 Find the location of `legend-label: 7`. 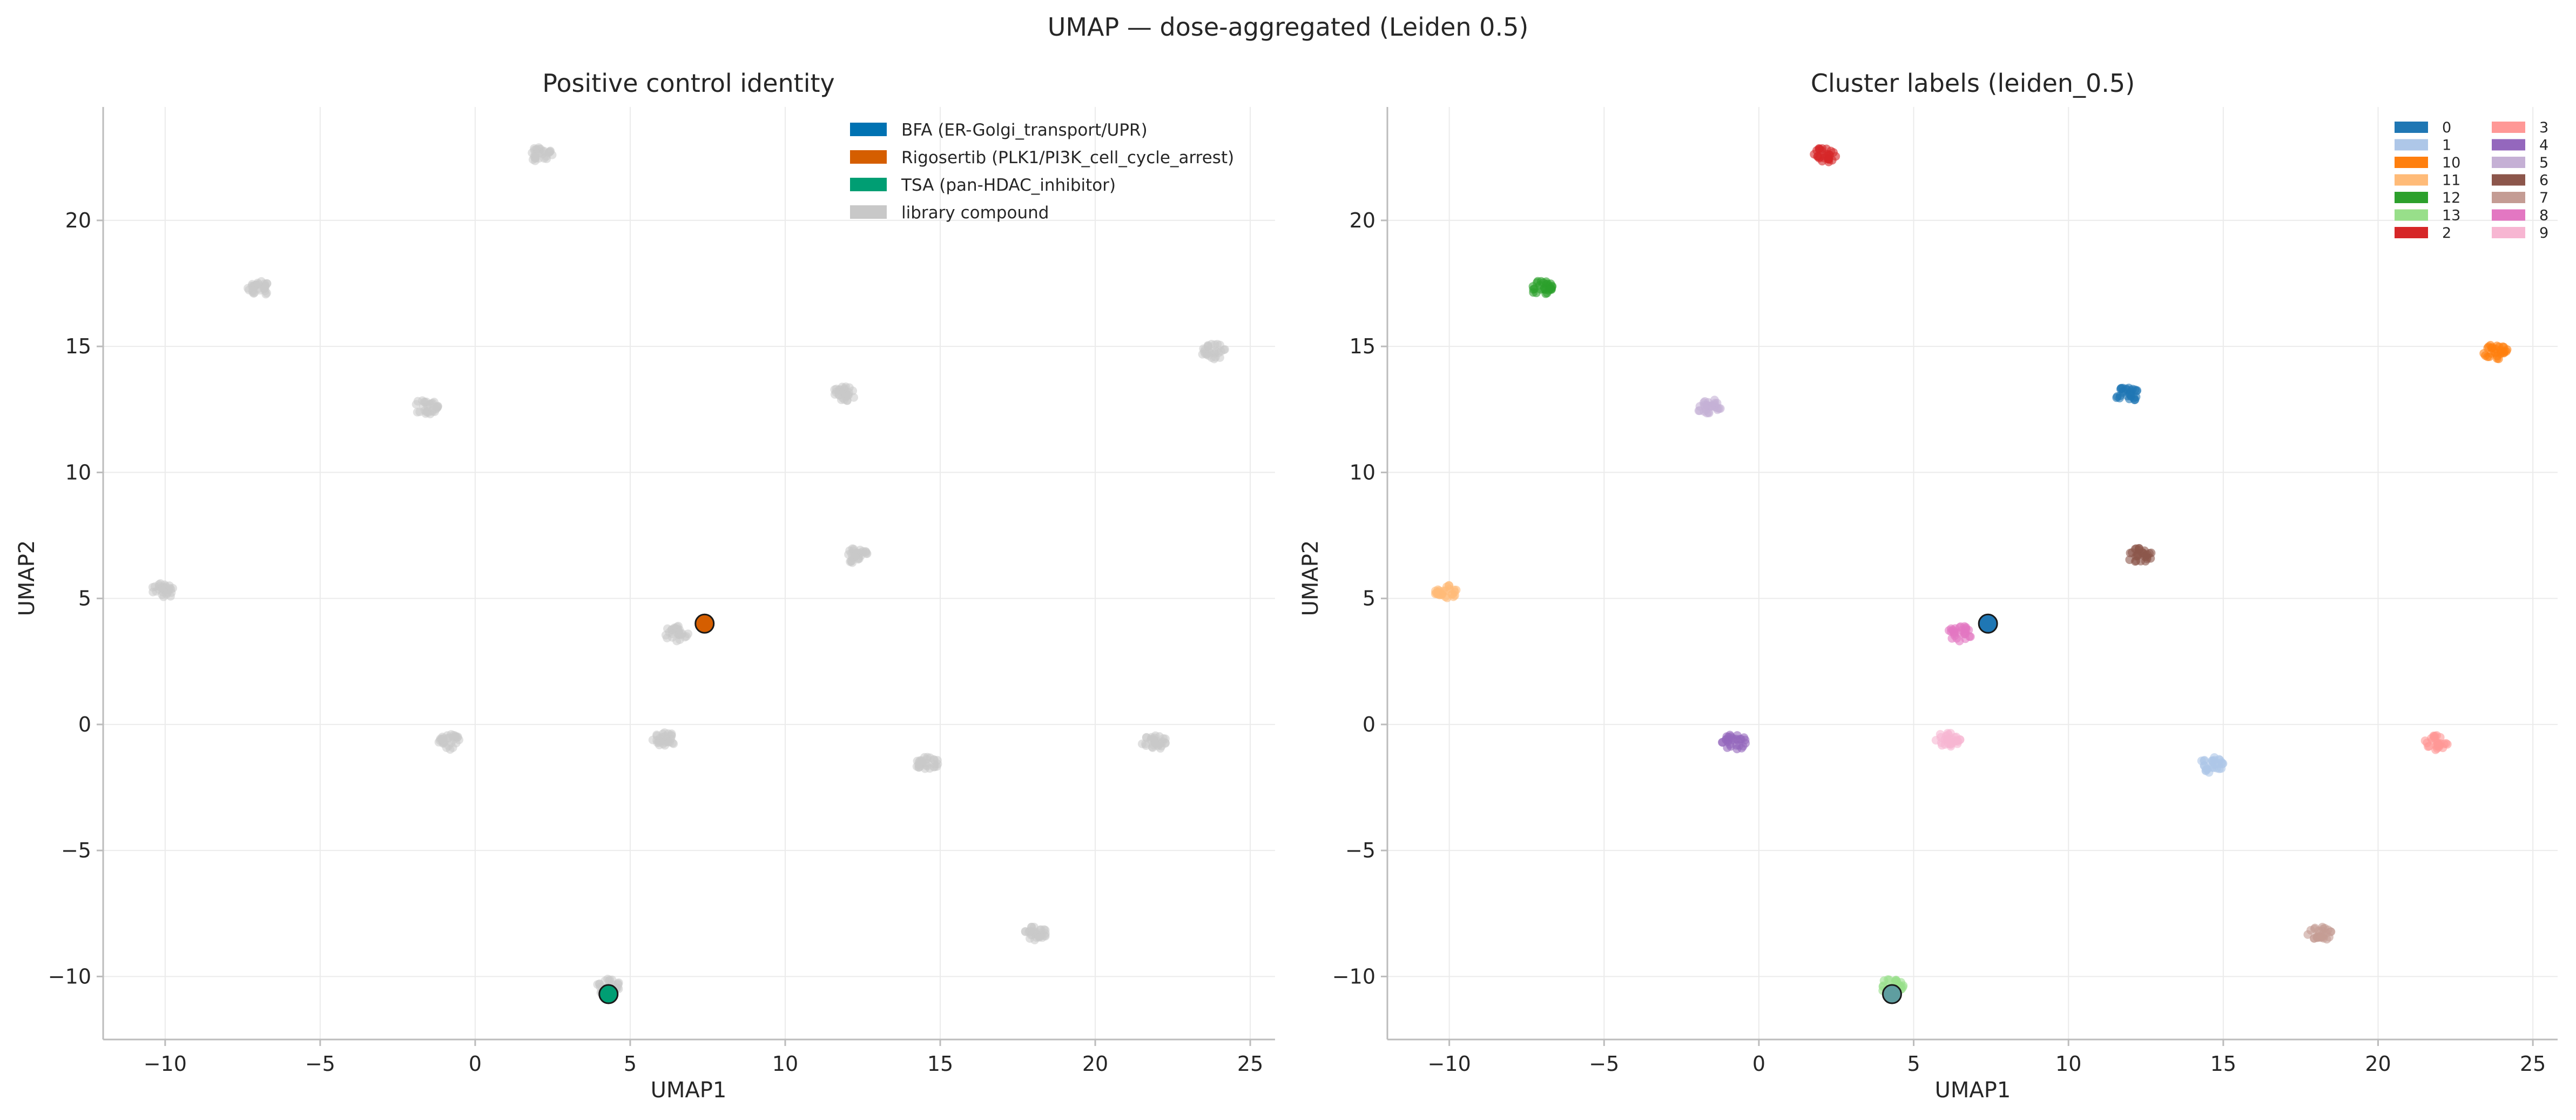

legend-label: 7 is located at coordinates (2543, 198).